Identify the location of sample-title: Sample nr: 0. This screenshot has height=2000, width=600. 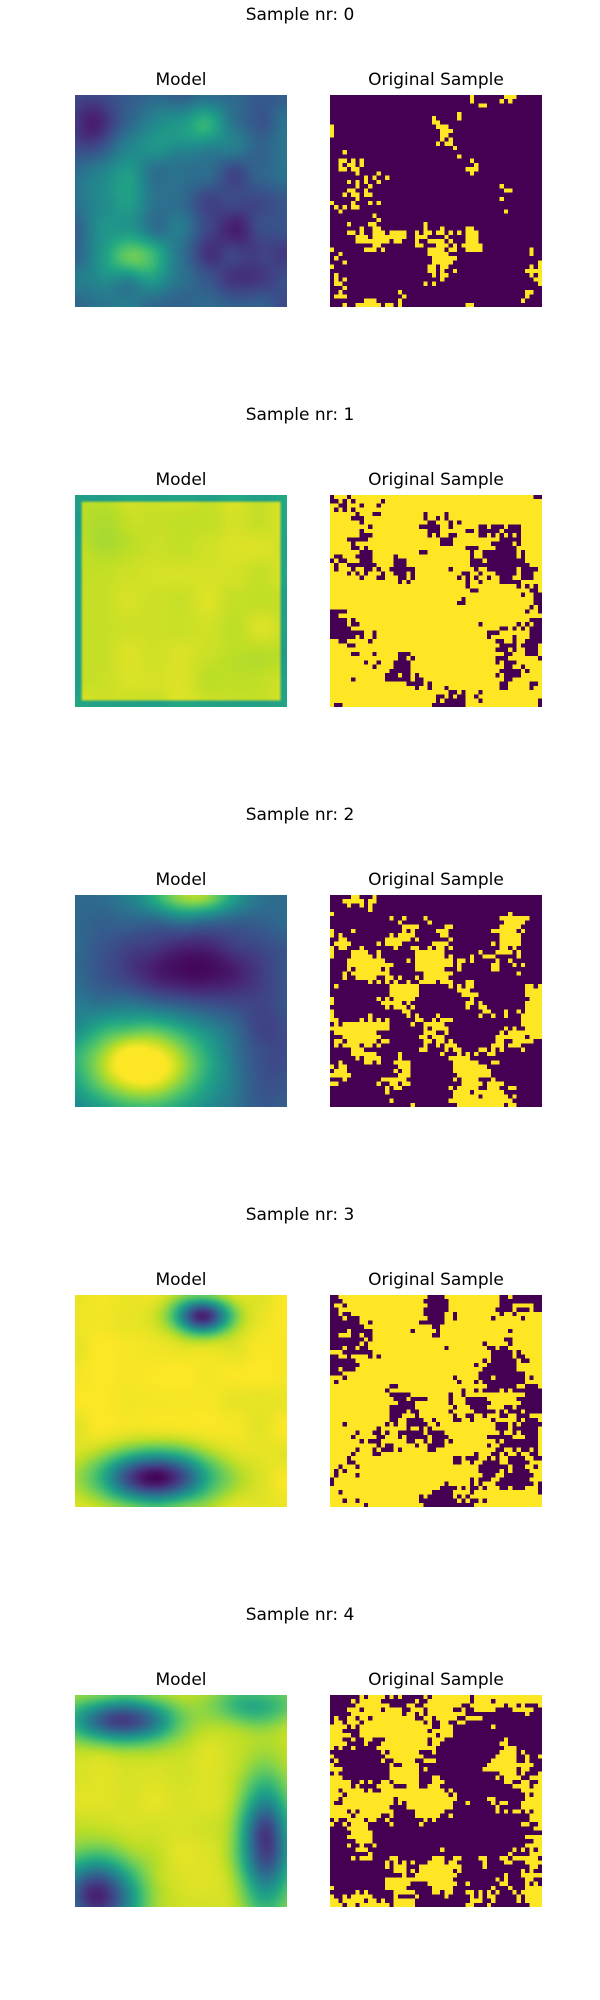
(300, 15).